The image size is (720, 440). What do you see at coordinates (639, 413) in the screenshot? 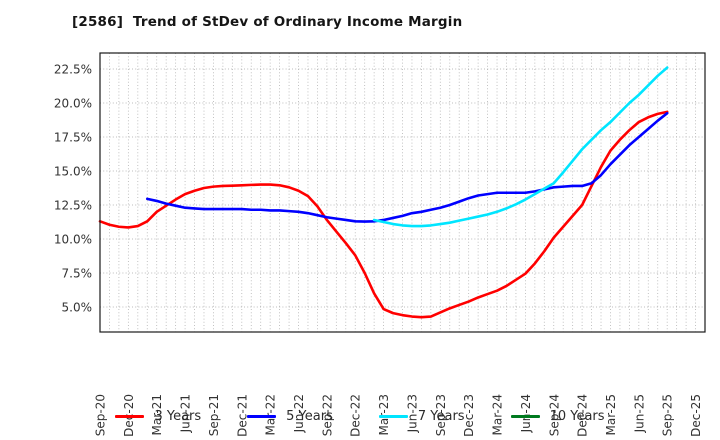
I see `svg-text: Jun-25` at bounding box center [639, 413].